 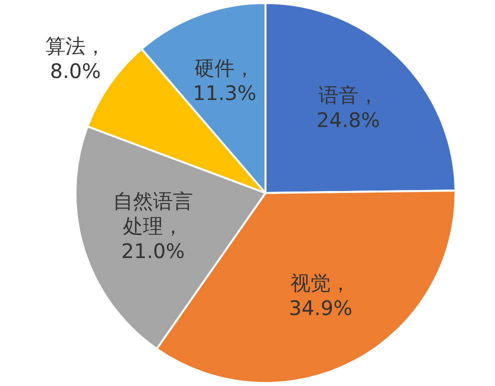 I want to click on slice-label: 算法，8.0%, so click(x=75, y=59).